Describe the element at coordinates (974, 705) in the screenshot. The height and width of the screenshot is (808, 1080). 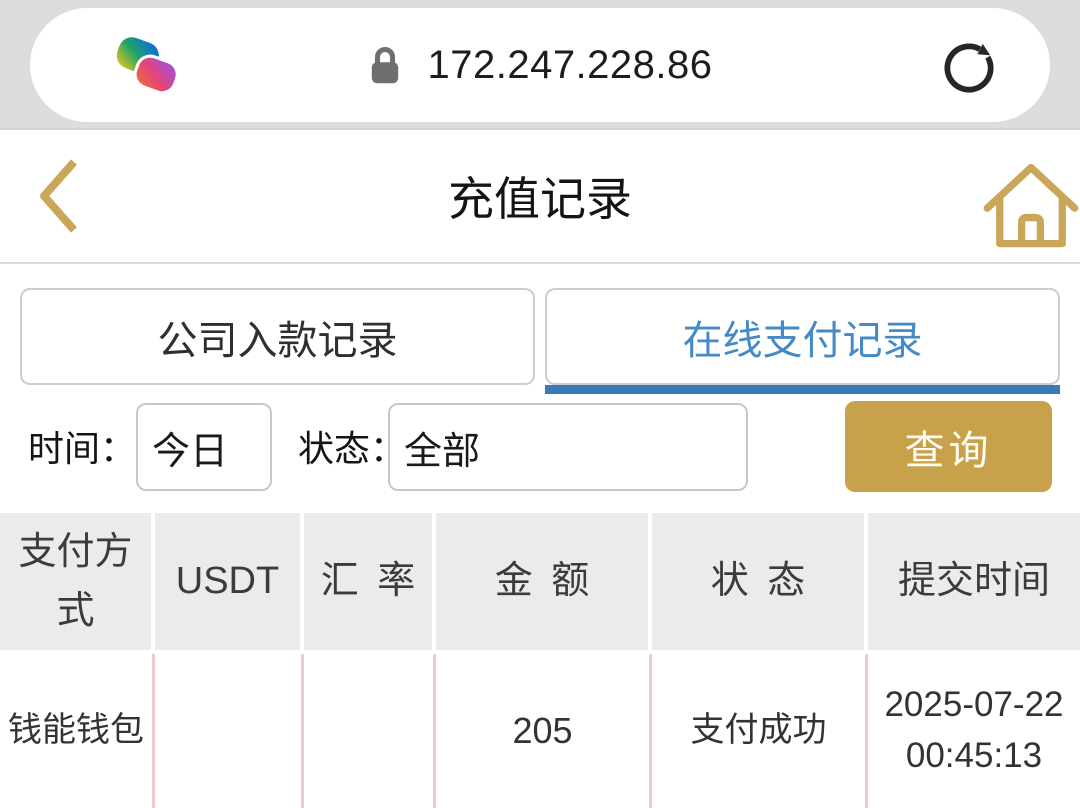
I see `cell-submit-date: 2025-07-22` at that location.